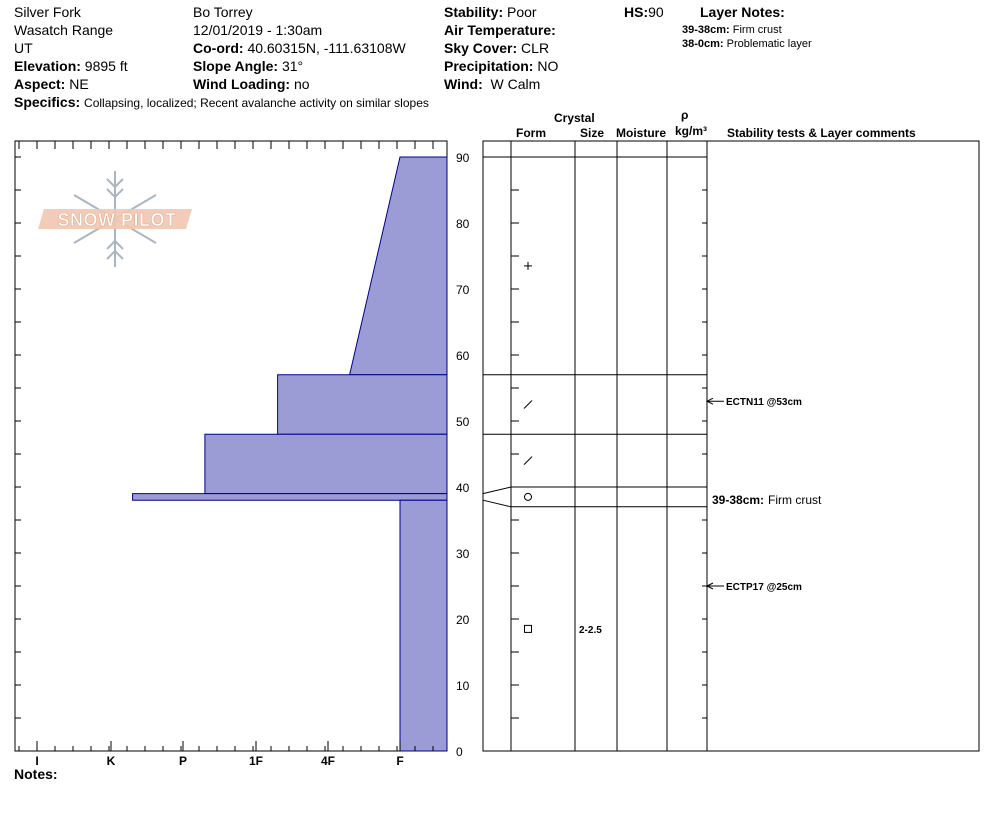 The width and height of the screenshot is (994, 840). Describe the element at coordinates (474, 12) in the screenshot. I see `stability-label: Stability:` at that location.